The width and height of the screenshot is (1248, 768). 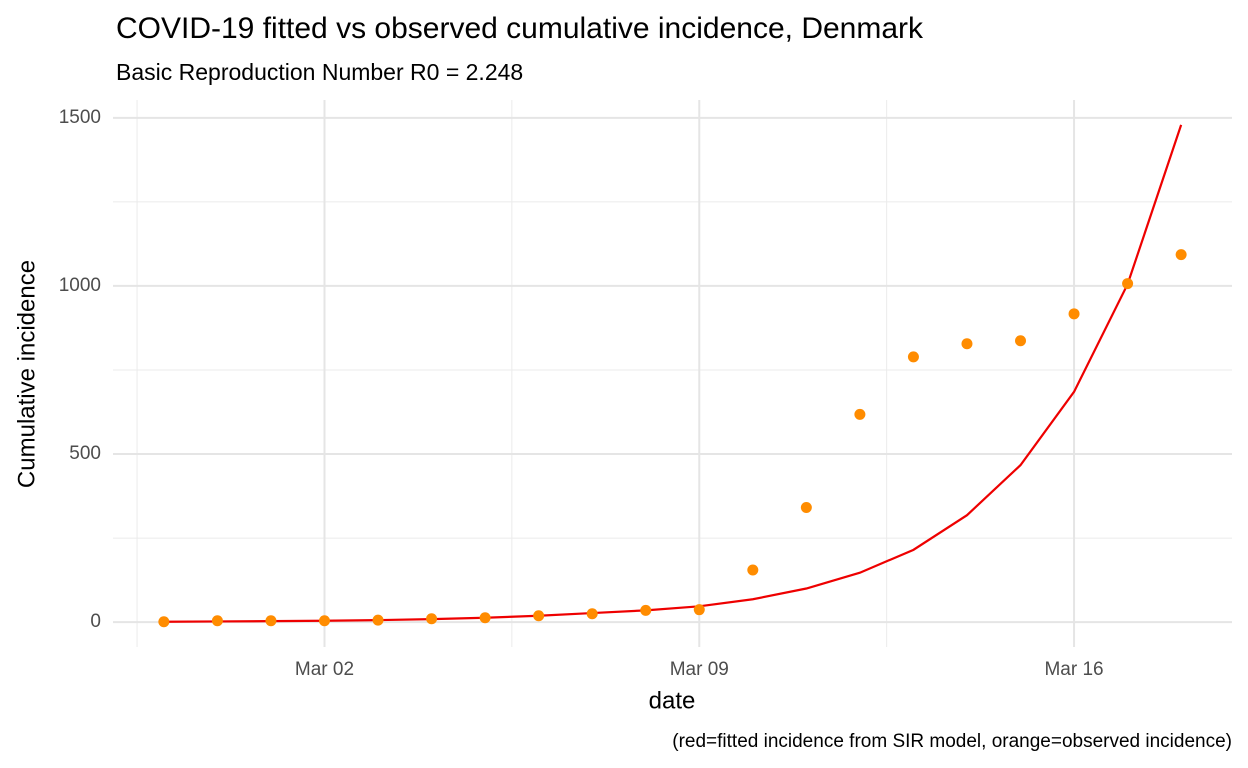 What do you see at coordinates (1073, 669) in the screenshot?
I see `x-tick-label: Mar 16` at bounding box center [1073, 669].